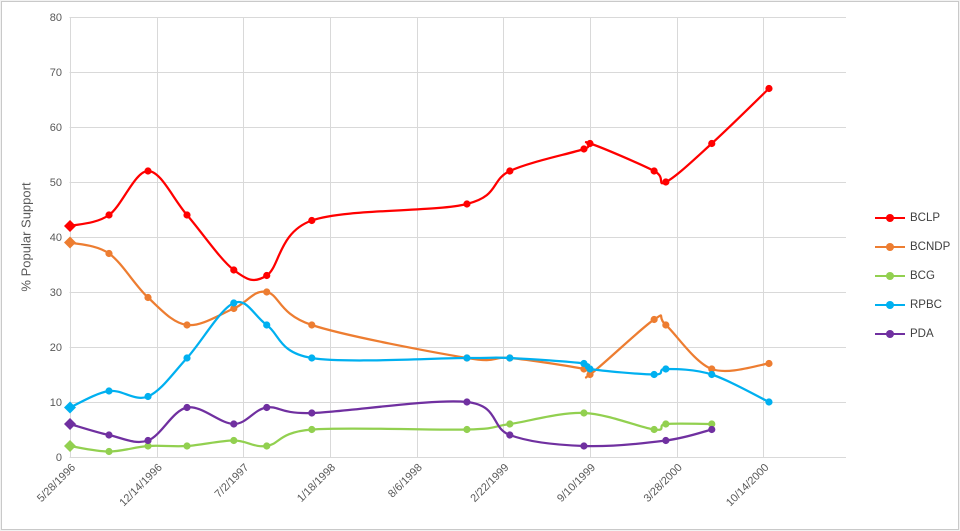  What do you see at coordinates (890, 304) in the screenshot?
I see `legend-marker-rpbc` at bounding box center [890, 304].